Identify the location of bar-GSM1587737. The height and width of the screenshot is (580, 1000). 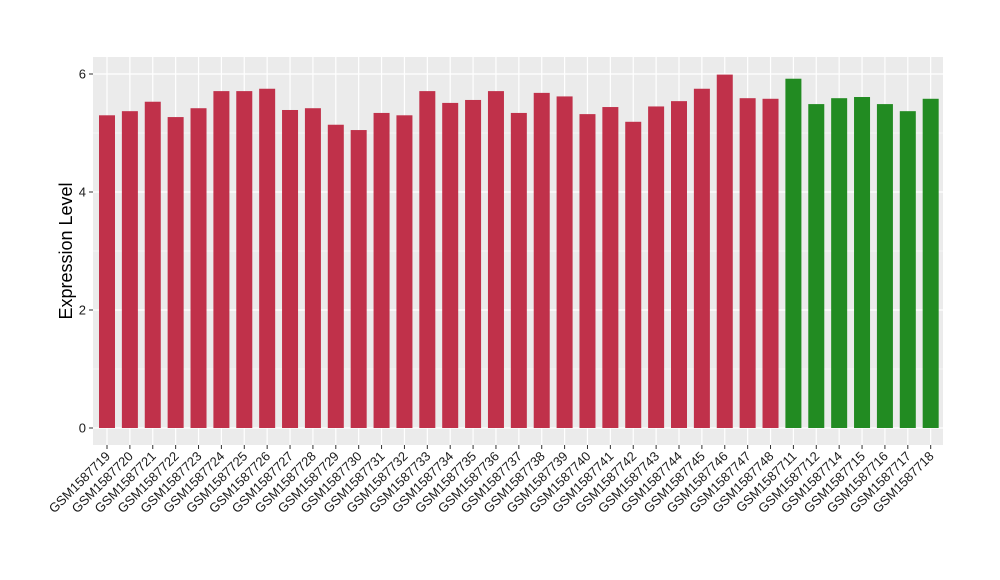
(518, 270).